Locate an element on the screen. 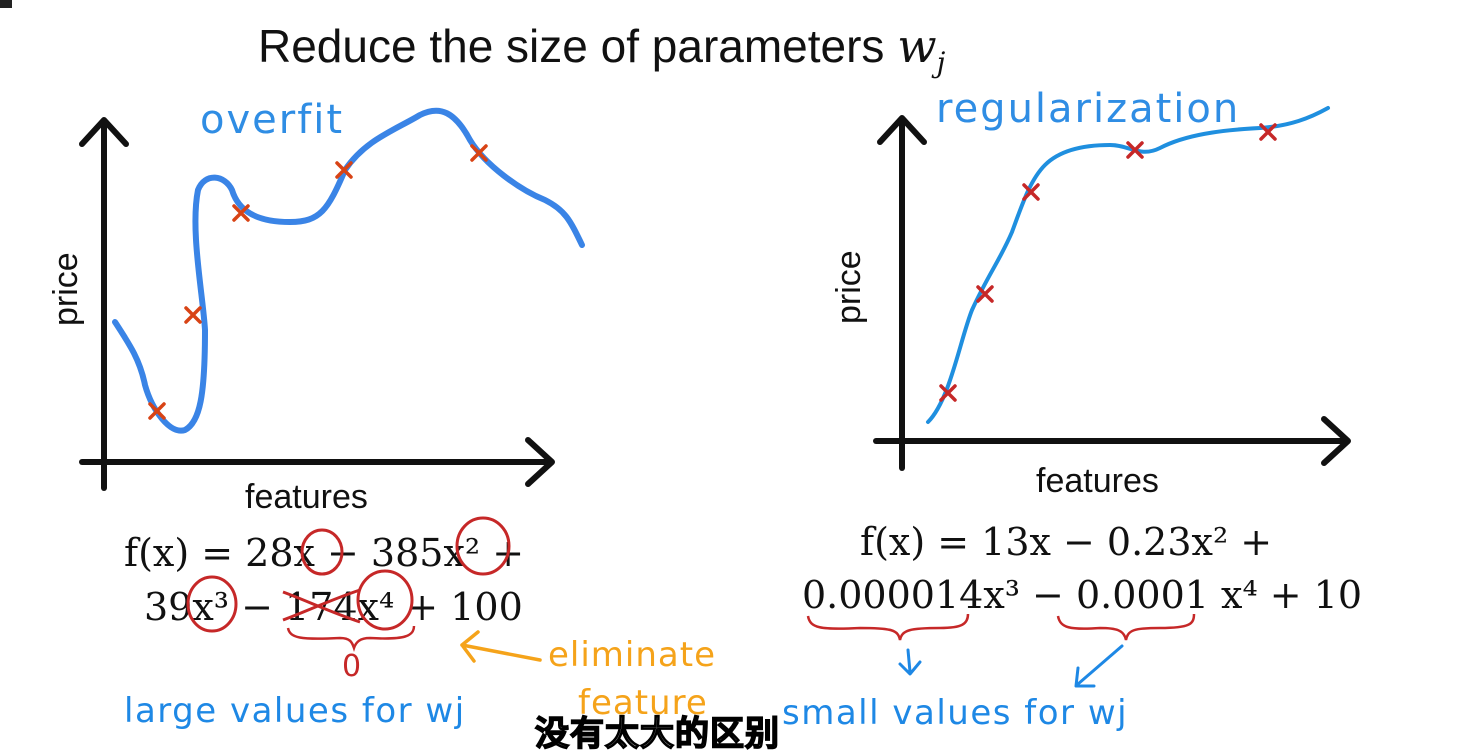 The height and width of the screenshot is (755, 1472). right-x-axis-label: features is located at coordinates (1097, 481).